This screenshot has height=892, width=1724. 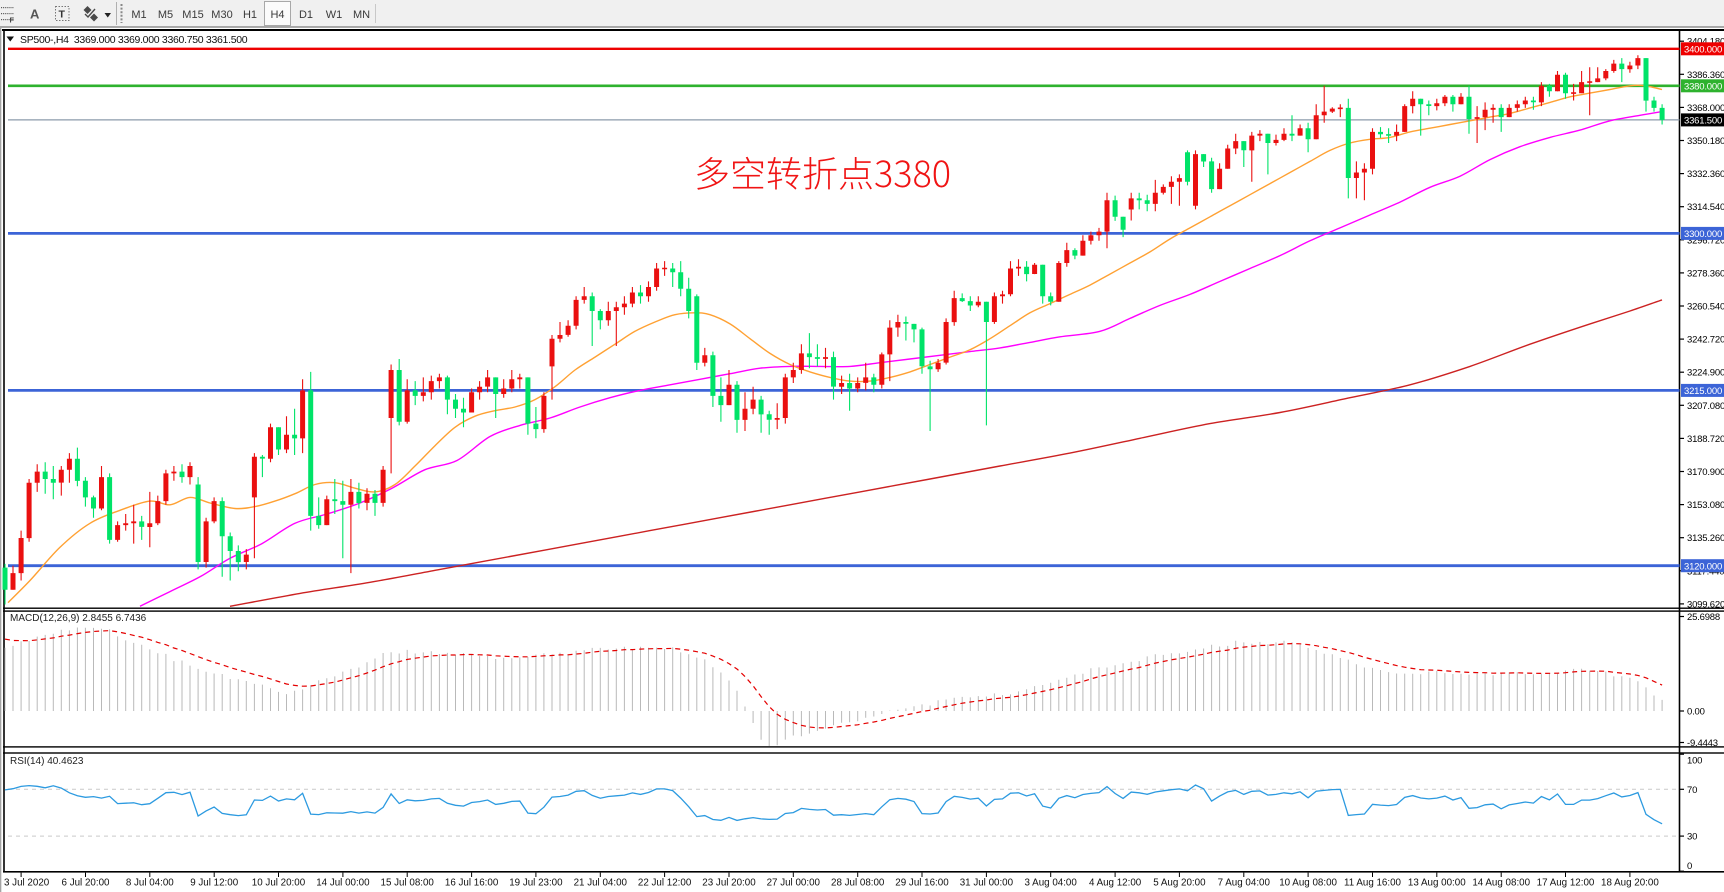 I want to click on svg-text: 3 Aug 04:00, so click(x=1051, y=883).